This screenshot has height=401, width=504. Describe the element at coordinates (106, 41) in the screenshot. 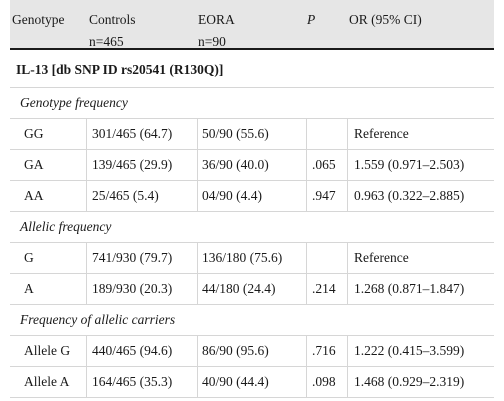

I see `header-controls-n: n=465` at that location.